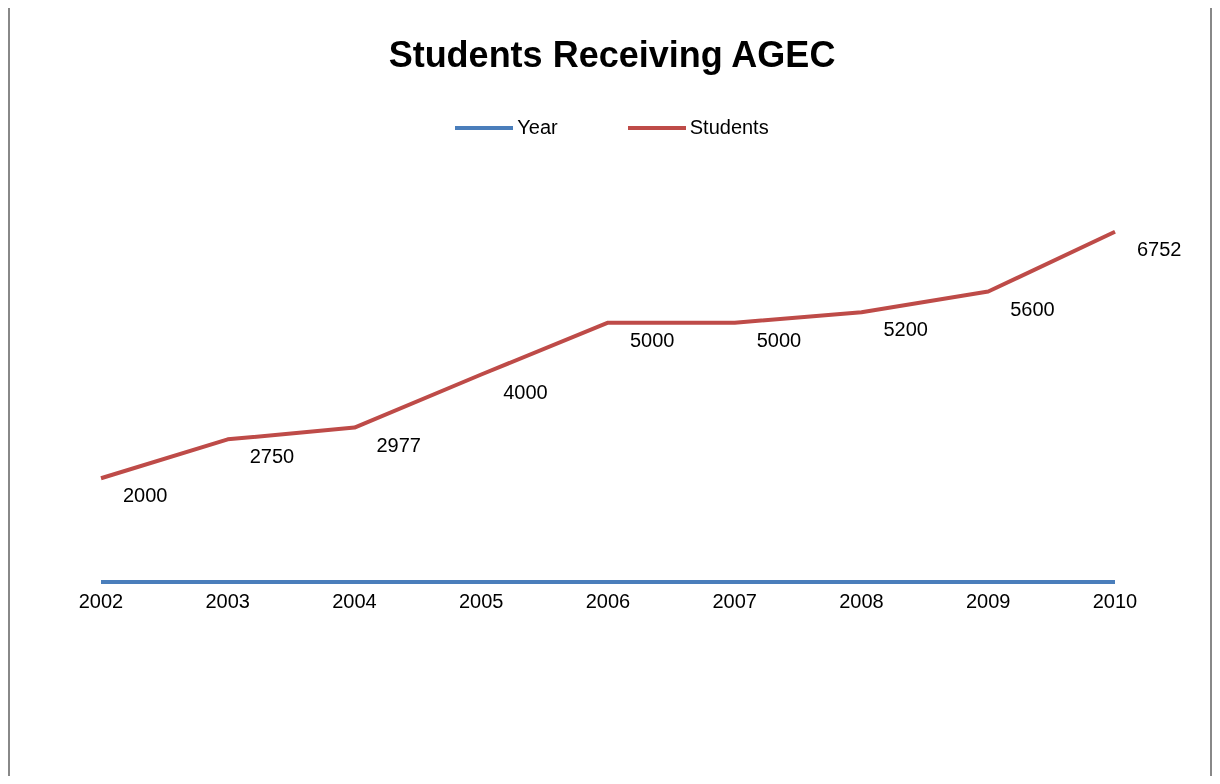 The height and width of the screenshot is (784, 1220). I want to click on x-tick-label: 2006, so click(608, 601).